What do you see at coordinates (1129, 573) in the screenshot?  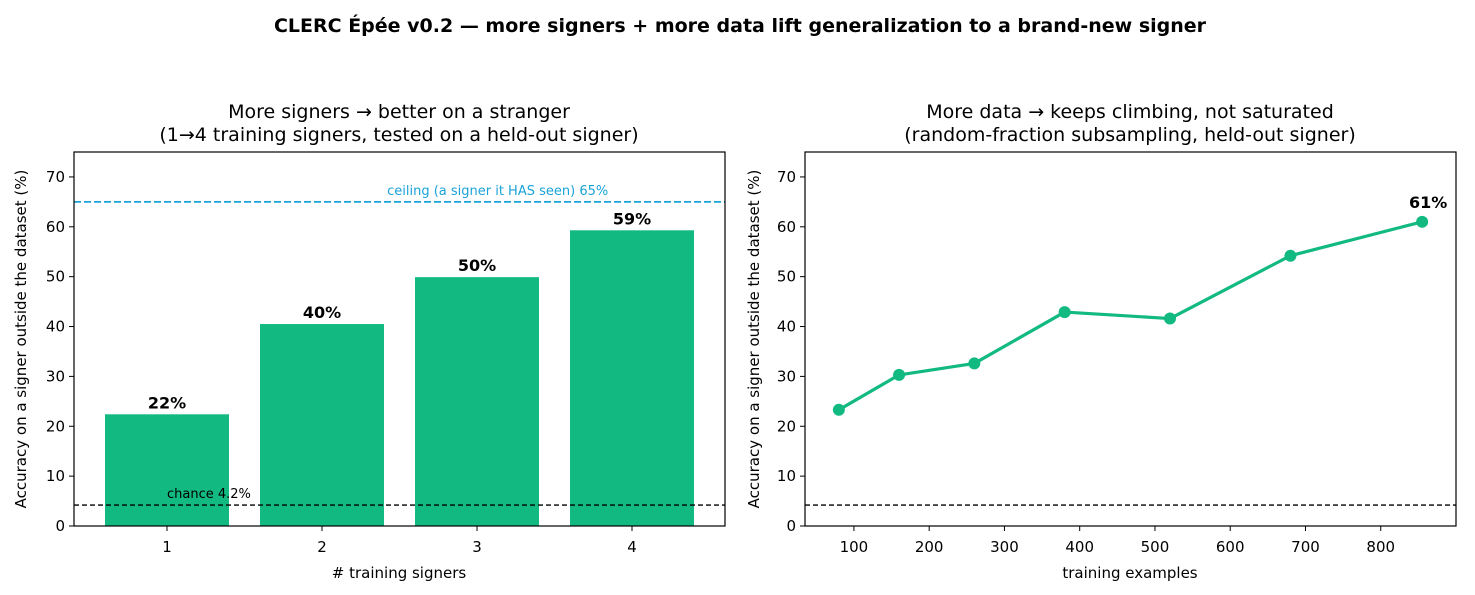 I see `right-x-axis-label: training examples` at bounding box center [1129, 573].